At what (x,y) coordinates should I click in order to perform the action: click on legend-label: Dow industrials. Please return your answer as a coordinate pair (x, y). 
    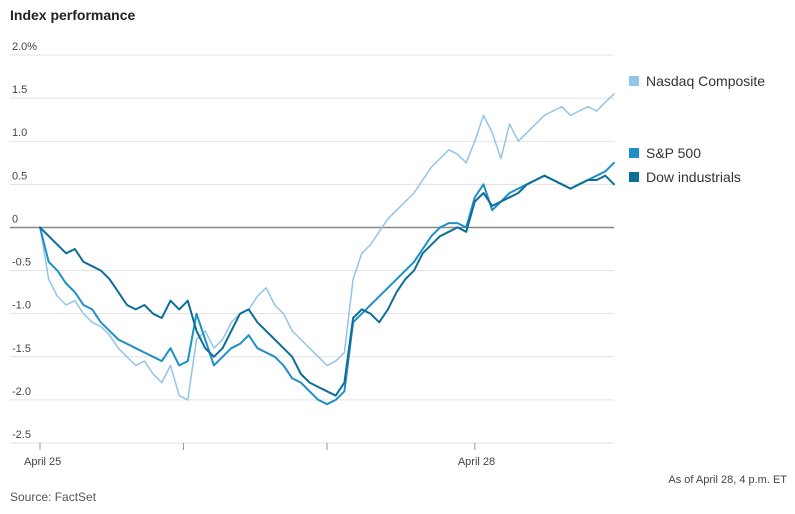
    Looking at the image, I should click on (693, 177).